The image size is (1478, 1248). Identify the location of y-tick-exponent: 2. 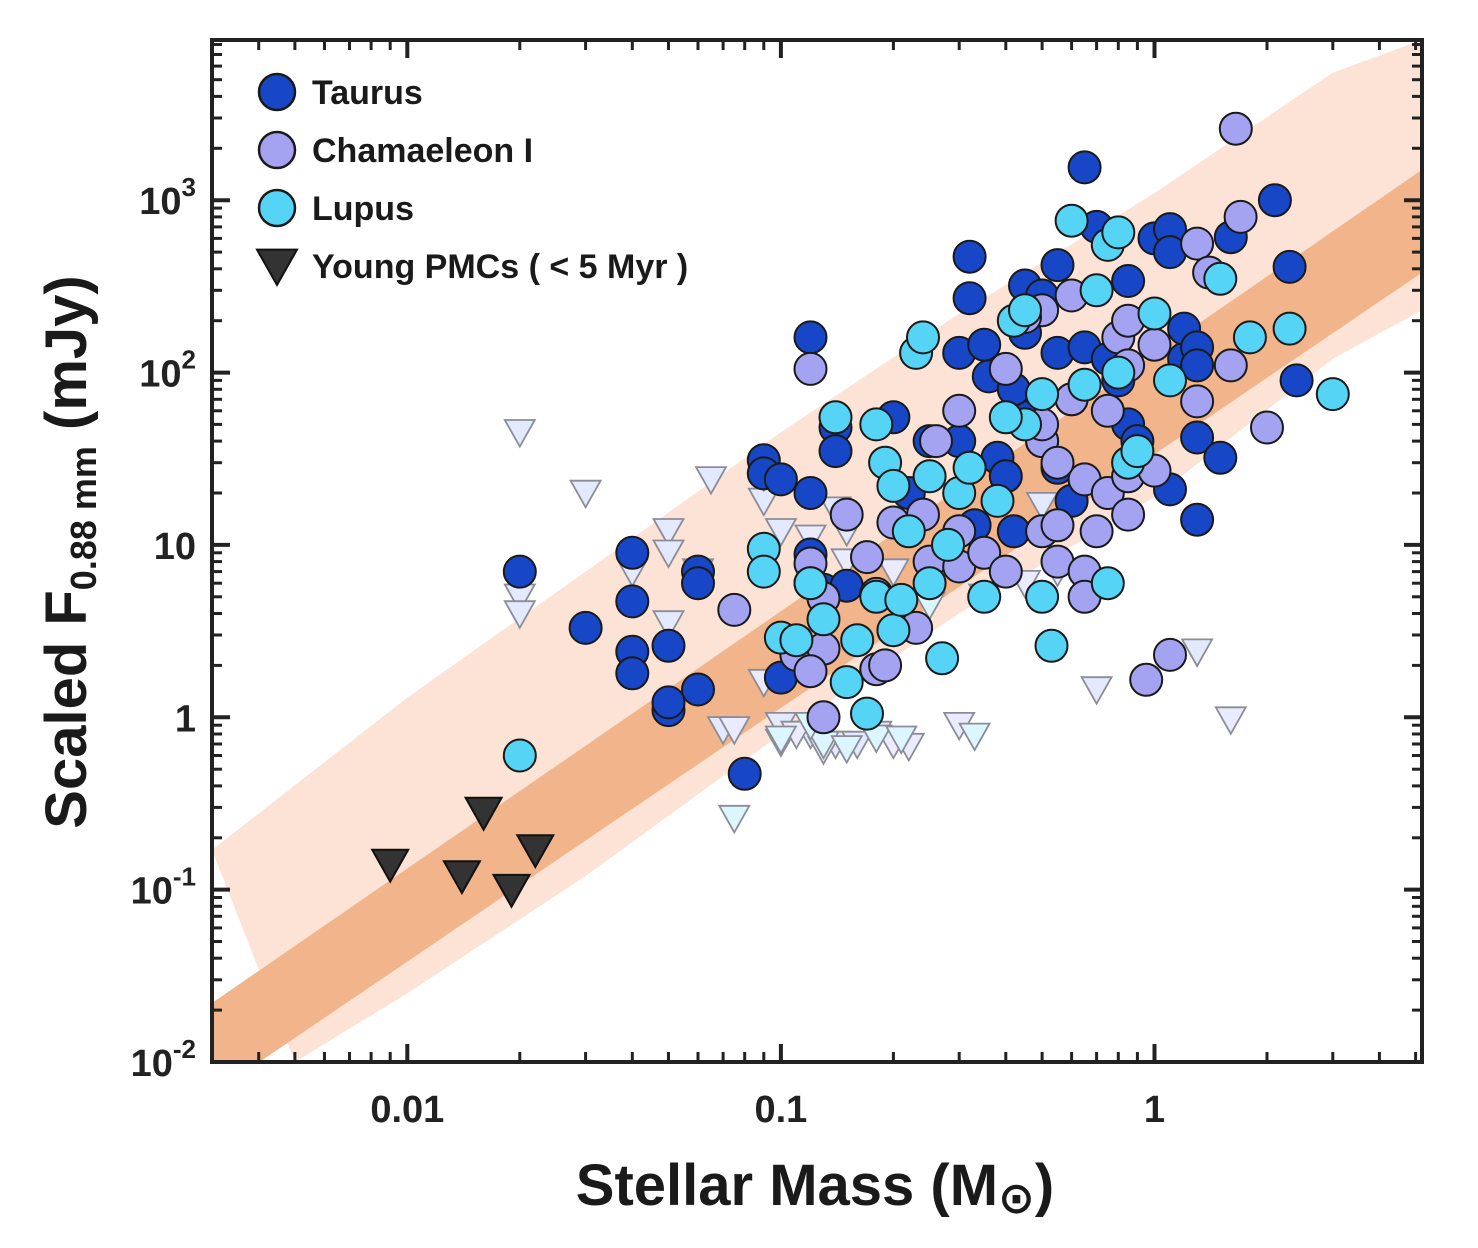
(189, 360).